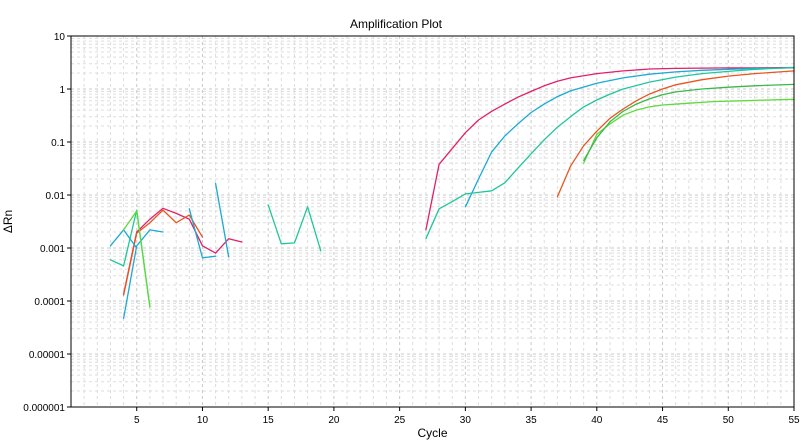  What do you see at coordinates (44, 408) in the screenshot?
I see `y-tick-label: 0.000001` at bounding box center [44, 408].